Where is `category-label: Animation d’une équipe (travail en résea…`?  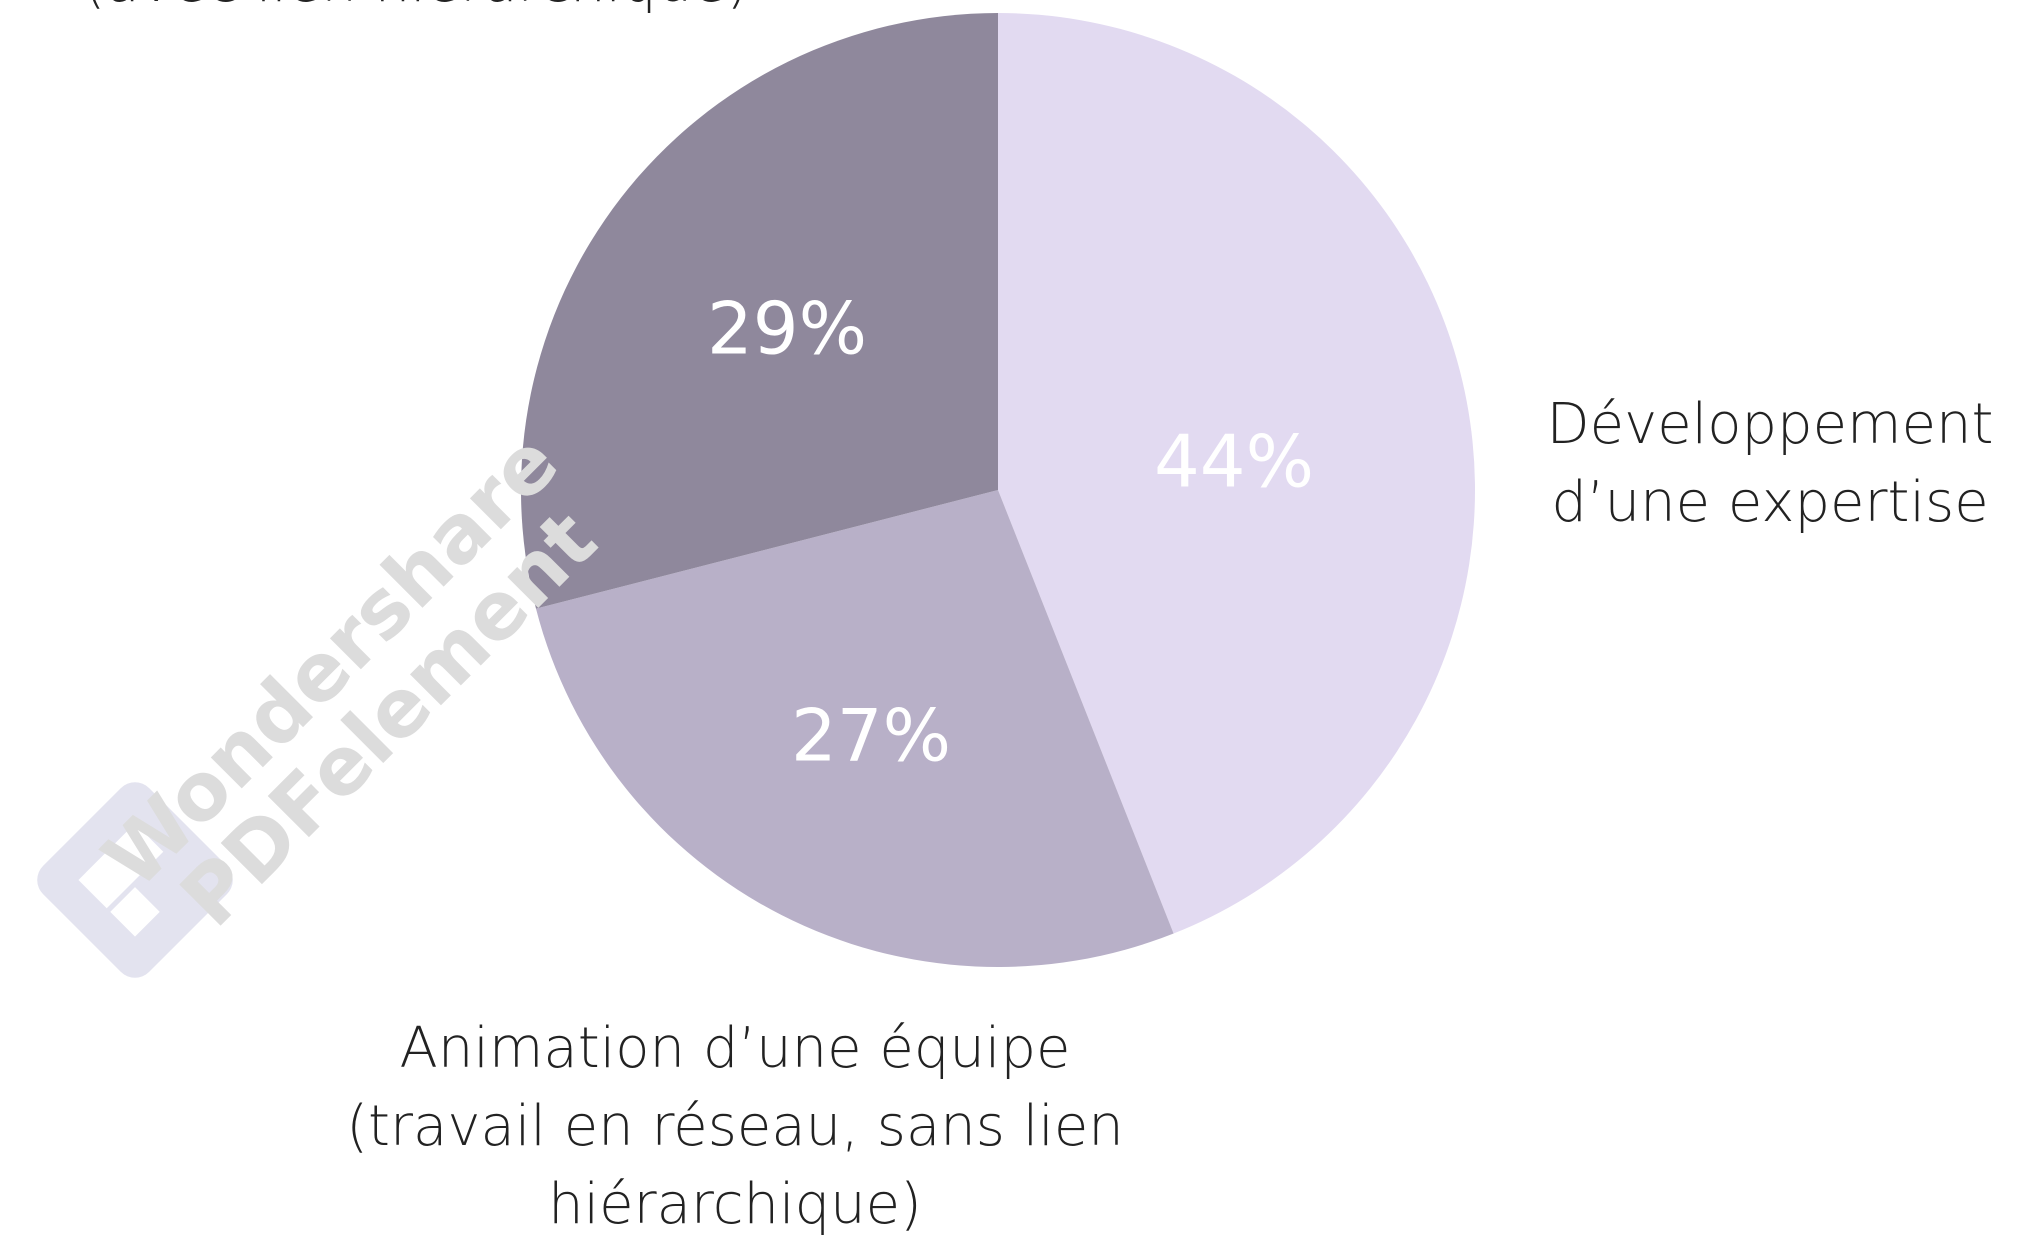 category-label: Animation d’une équipe (travail en résea… is located at coordinates (735, 1126).